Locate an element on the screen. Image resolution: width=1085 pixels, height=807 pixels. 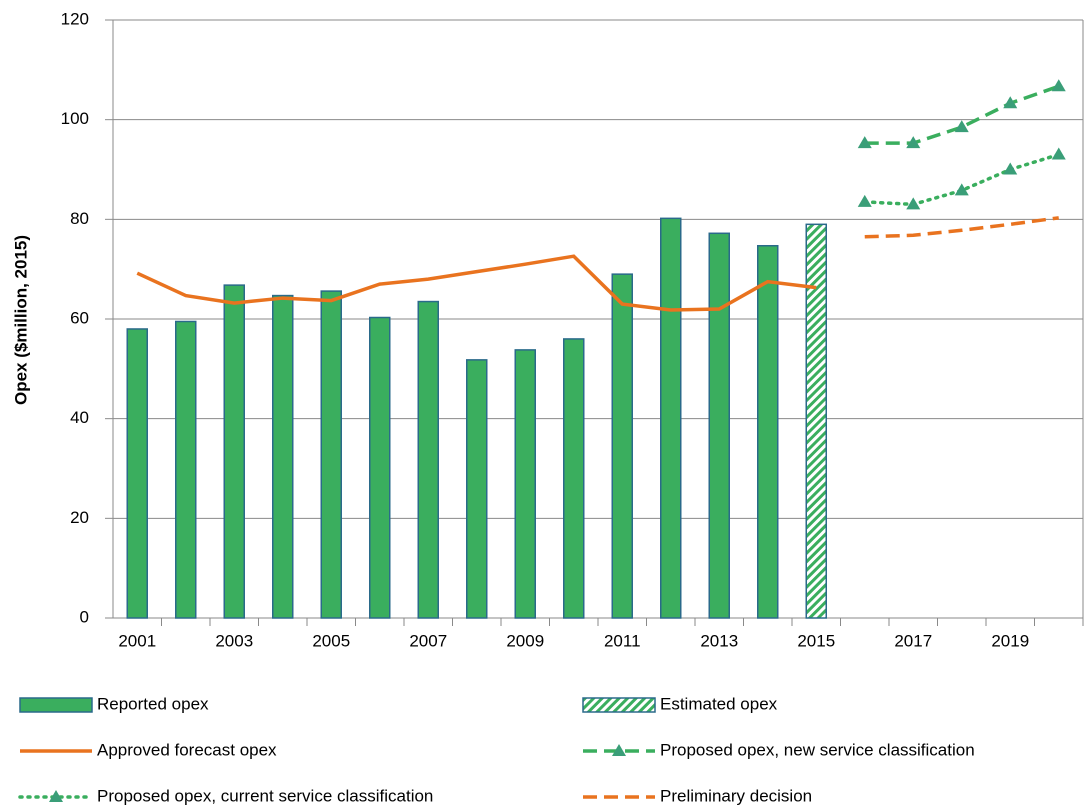
x-tick-label: 2011 is located at coordinates (622, 640).